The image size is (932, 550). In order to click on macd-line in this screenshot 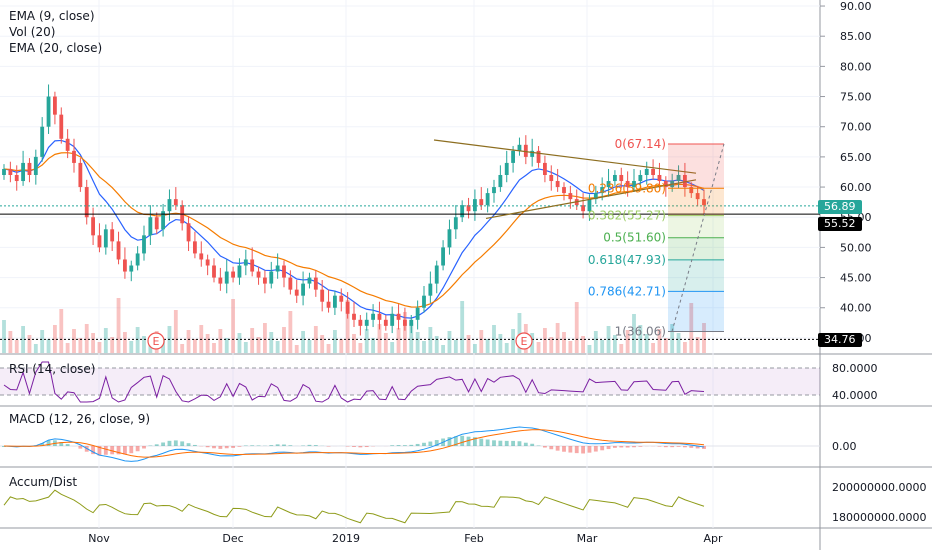, I will do `click(354, 444)`.